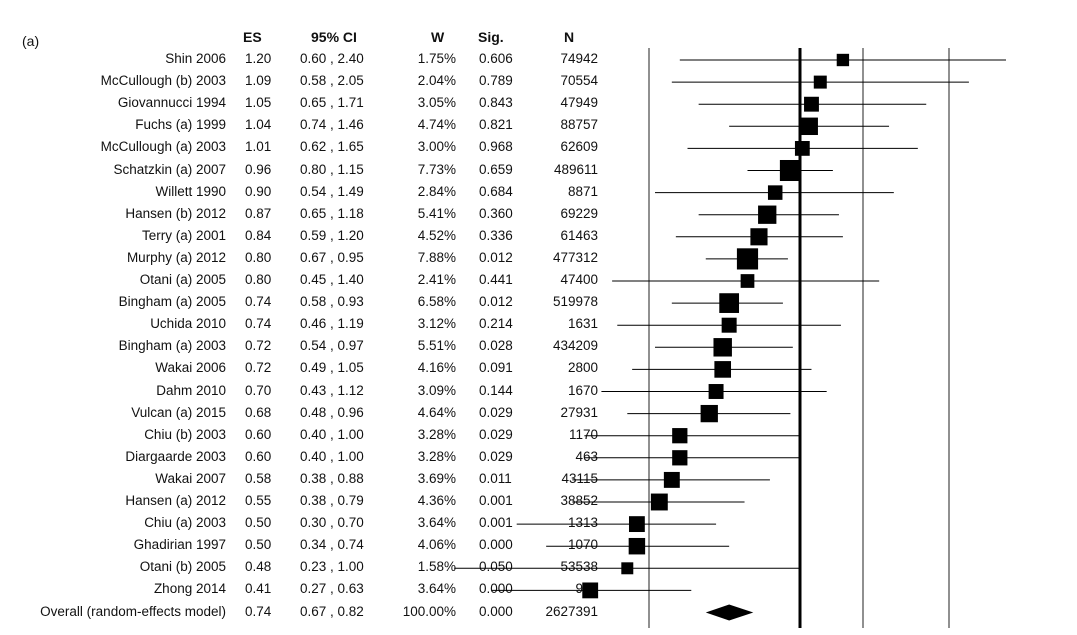  I want to click on sig-value: 0.606, so click(496, 58).